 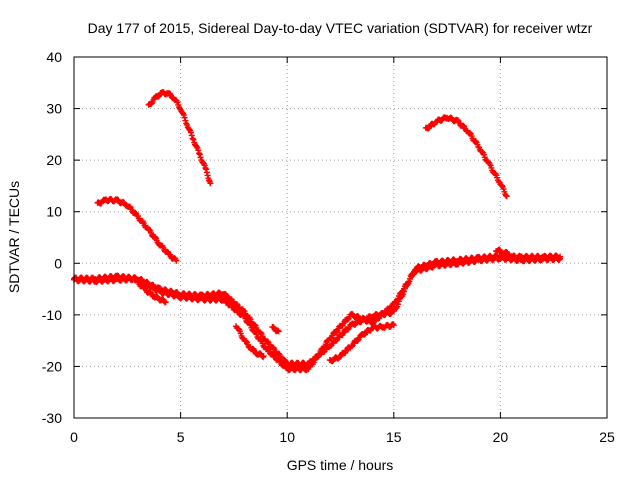 I want to click on x-tick-label: 0, so click(x=74, y=437).